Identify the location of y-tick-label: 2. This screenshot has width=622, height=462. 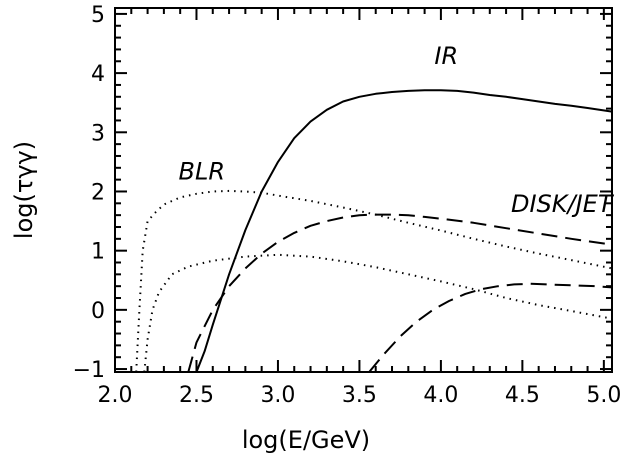
(98, 192).